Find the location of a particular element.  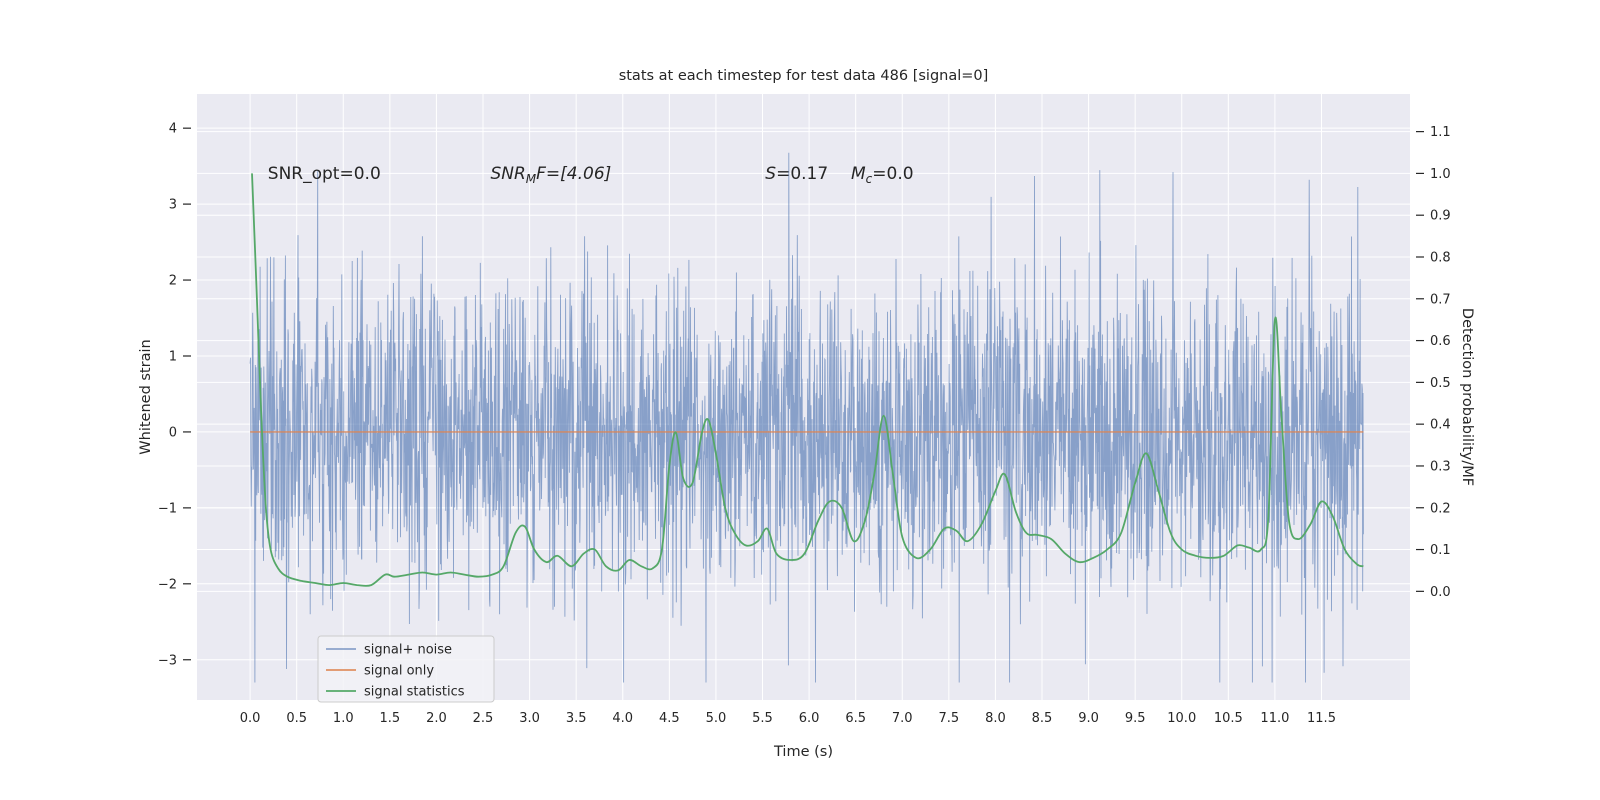

x-tick-label: 11.0 is located at coordinates (1274, 718).